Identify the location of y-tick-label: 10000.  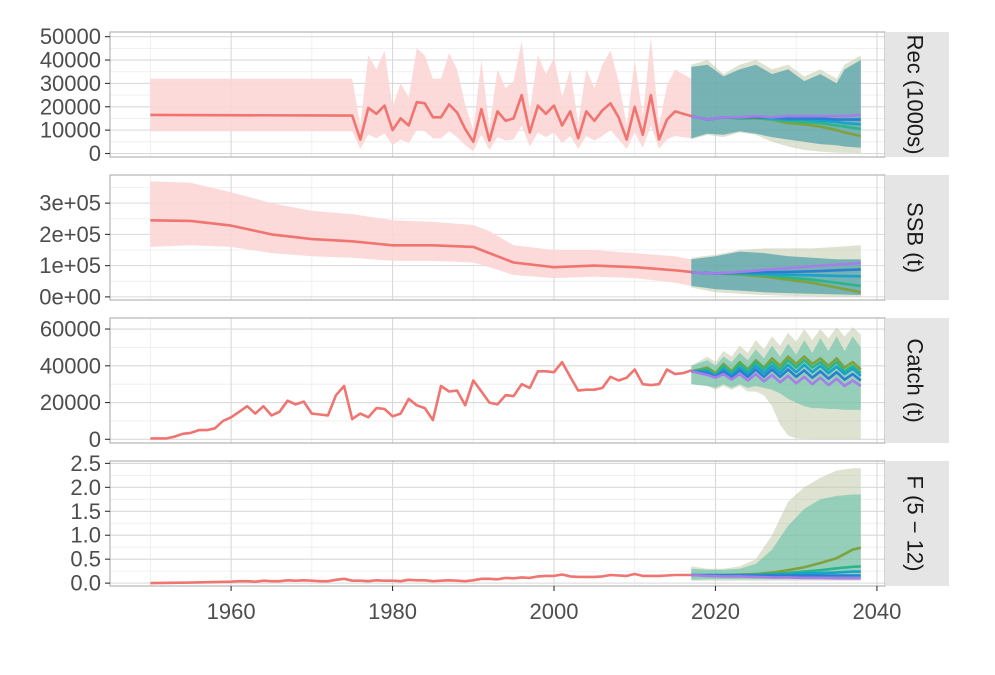
(70, 130).